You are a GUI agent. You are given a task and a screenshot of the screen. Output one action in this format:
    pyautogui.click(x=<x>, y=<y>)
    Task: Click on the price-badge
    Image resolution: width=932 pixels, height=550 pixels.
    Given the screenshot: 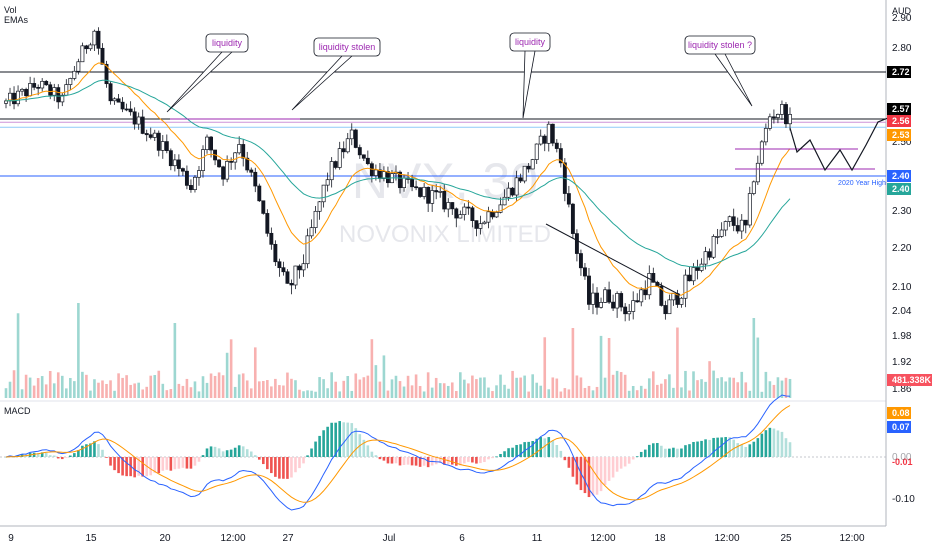 What is the action you would take?
    pyautogui.click(x=899, y=121)
    